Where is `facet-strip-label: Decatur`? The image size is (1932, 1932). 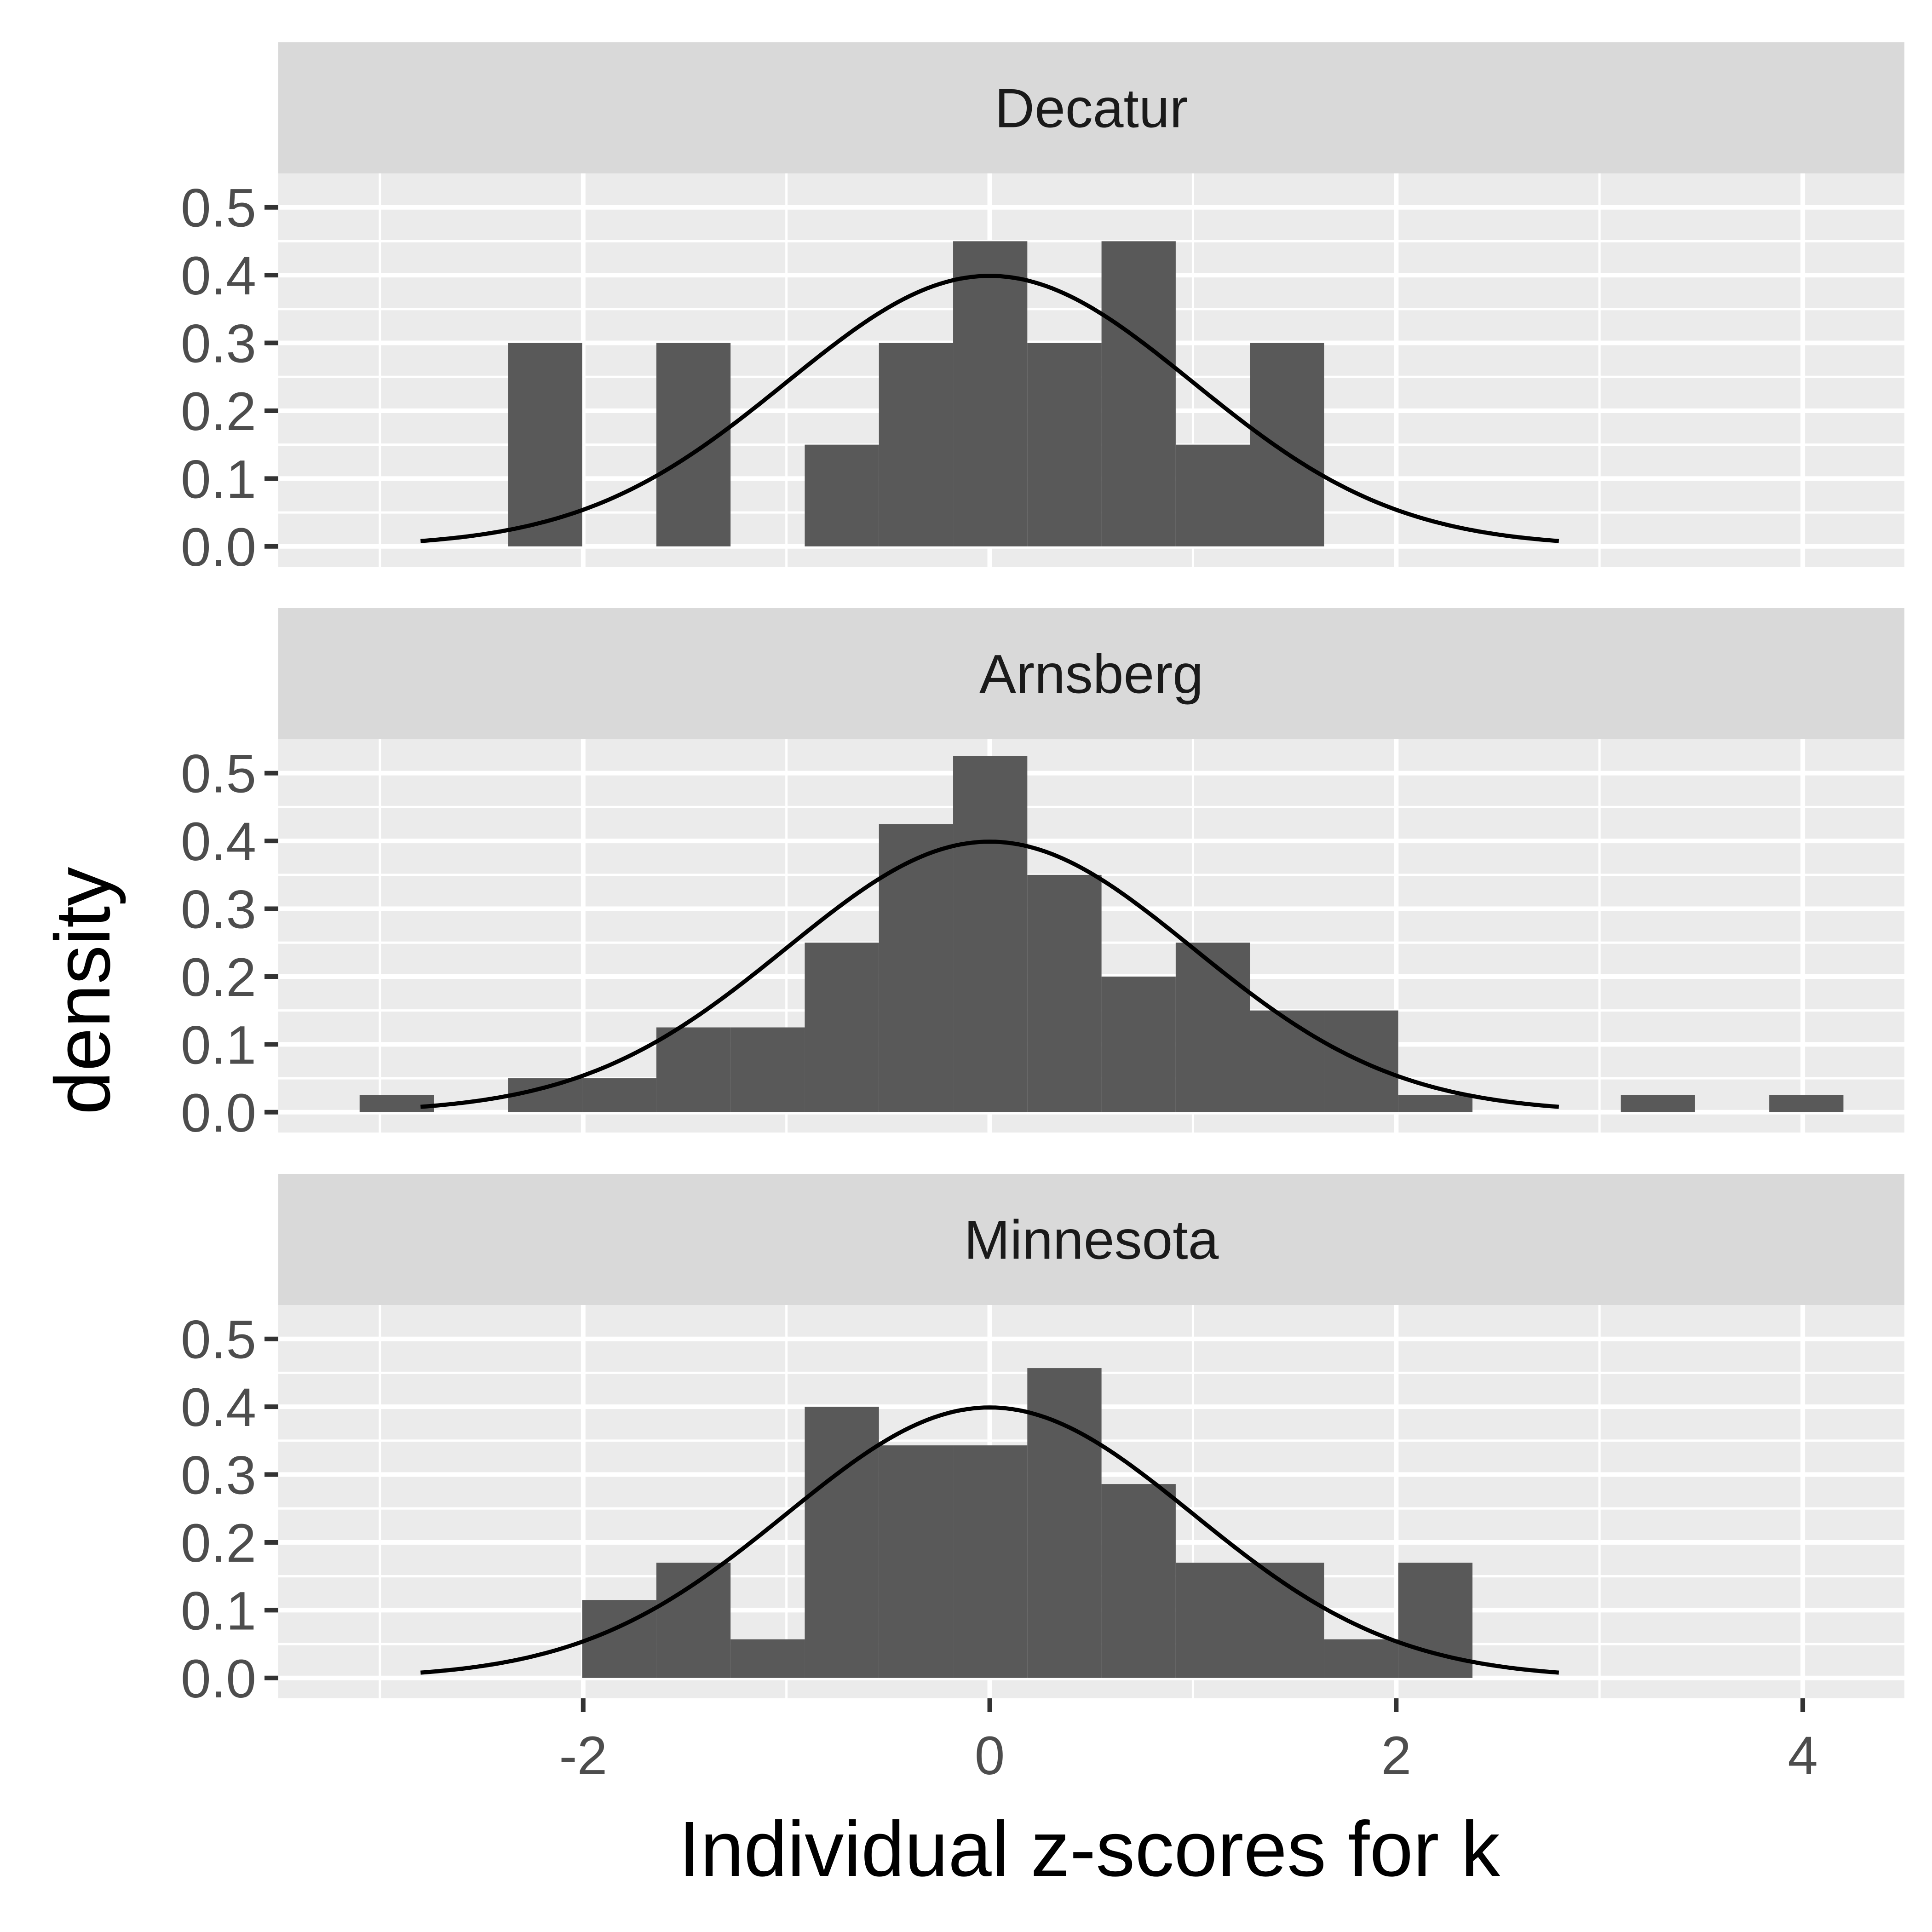 facet-strip-label: Decatur is located at coordinates (1091, 108).